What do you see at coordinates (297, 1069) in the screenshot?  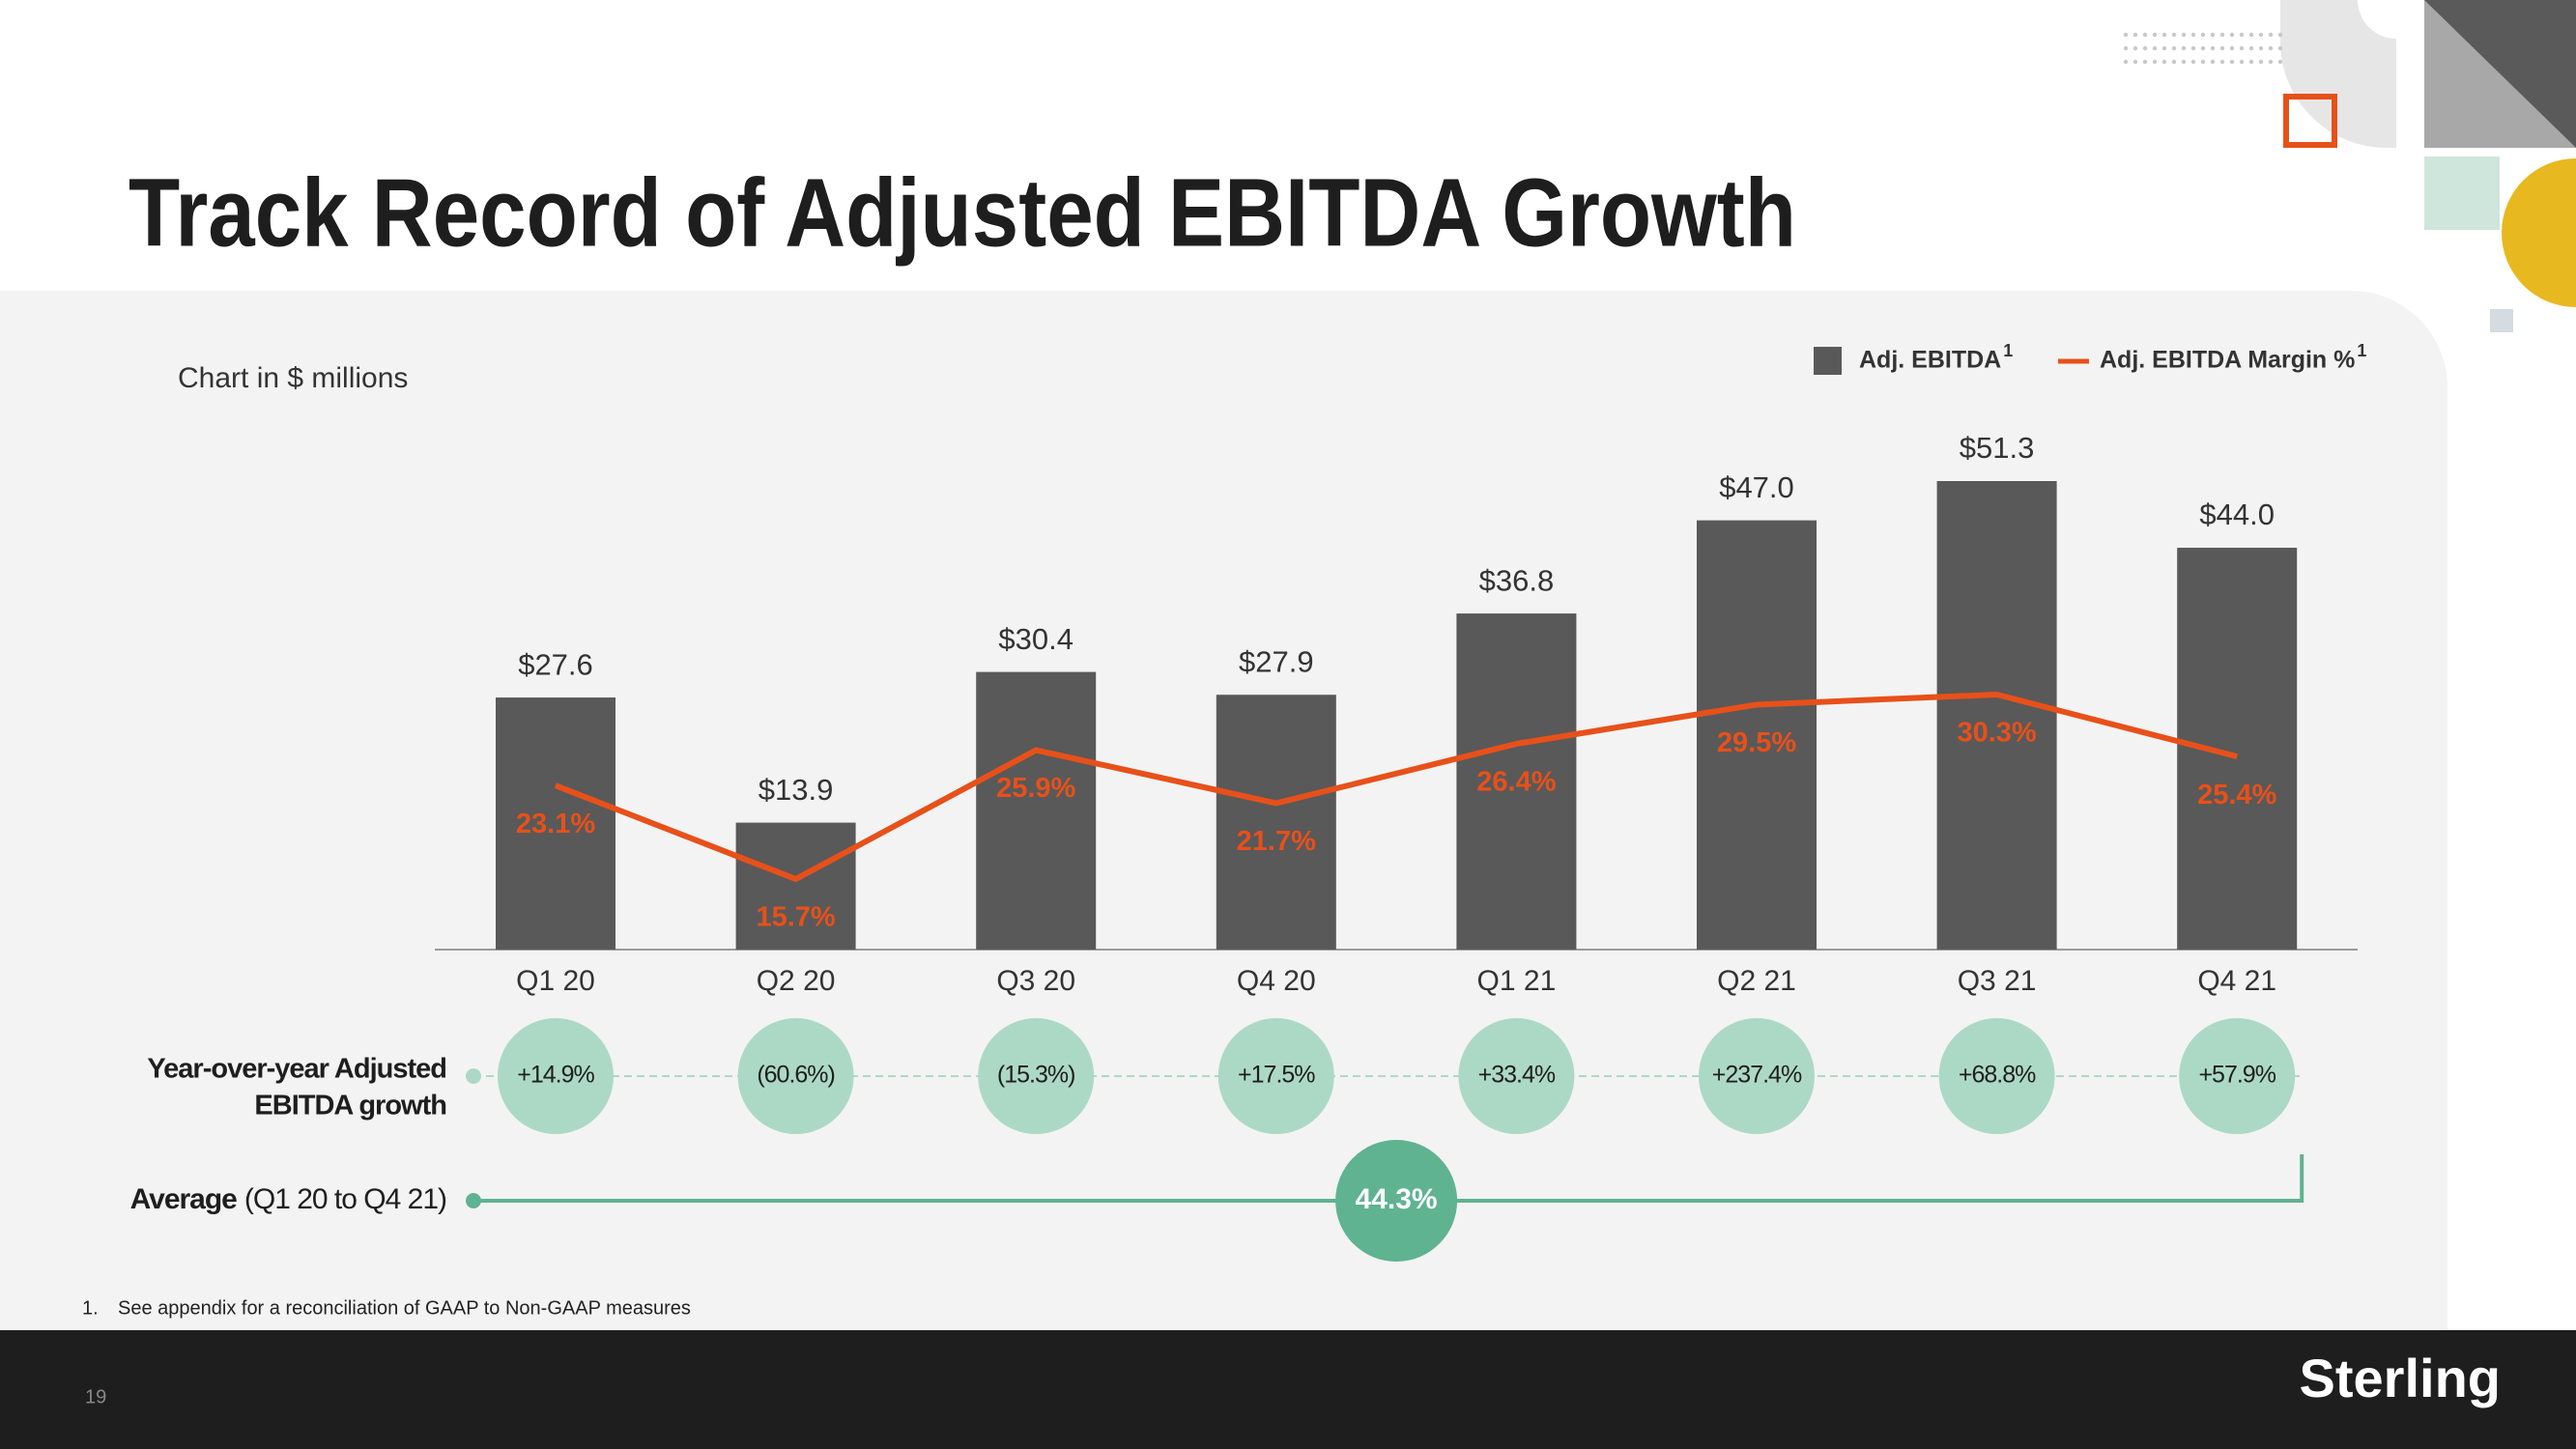 I see `growth-row-label: Year-over-year Adjusted` at bounding box center [297, 1069].